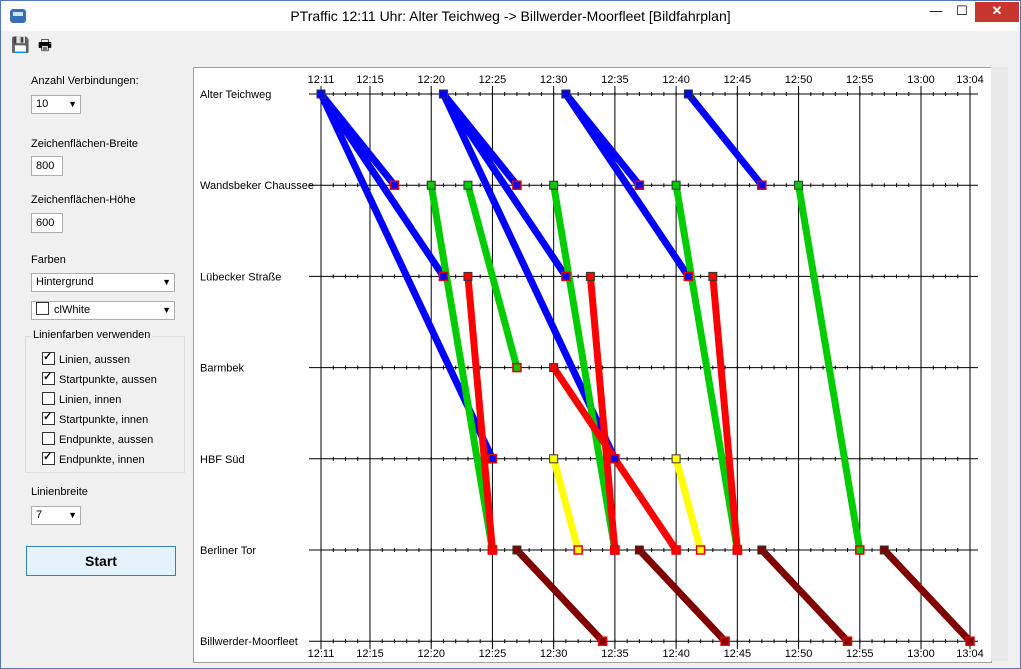  What do you see at coordinates (99, 378) in the screenshot?
I see `checkbox-startpoints-outer: Startpunkte, aussen` at bounding box center [99, 378].